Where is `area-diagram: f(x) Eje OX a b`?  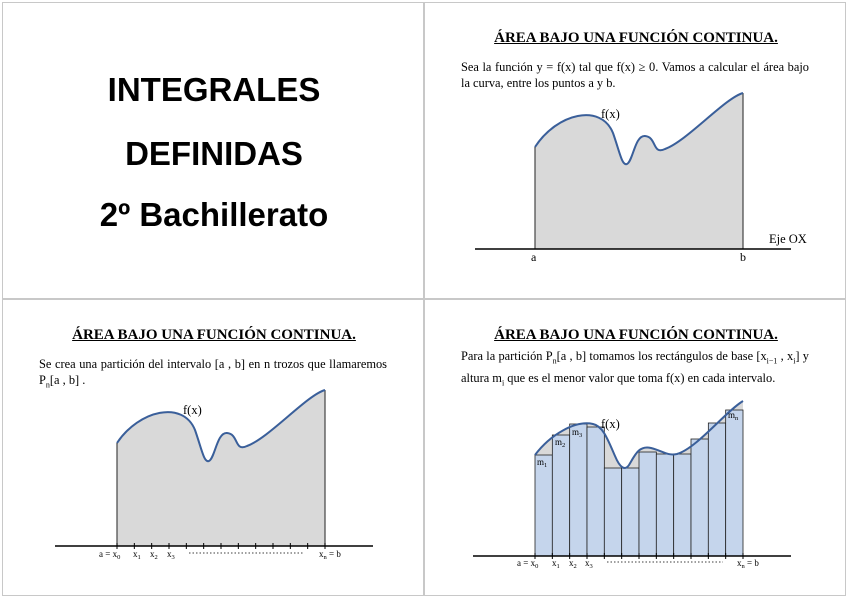 area-diagram: f(x) Eje OX a b is located at coordinates (641, 178).